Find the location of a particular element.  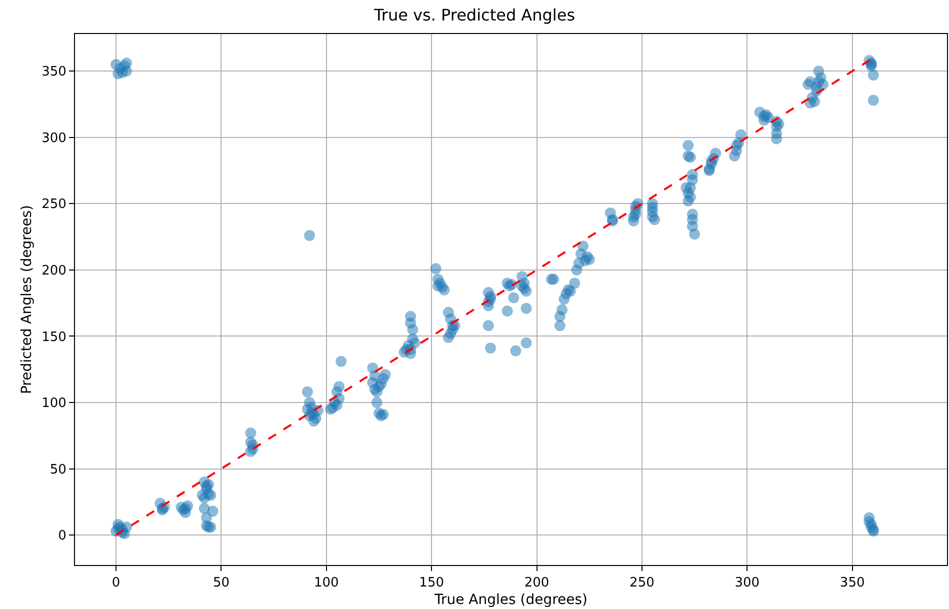

y-tick-label: 300 is located at coordinates (54, 138).